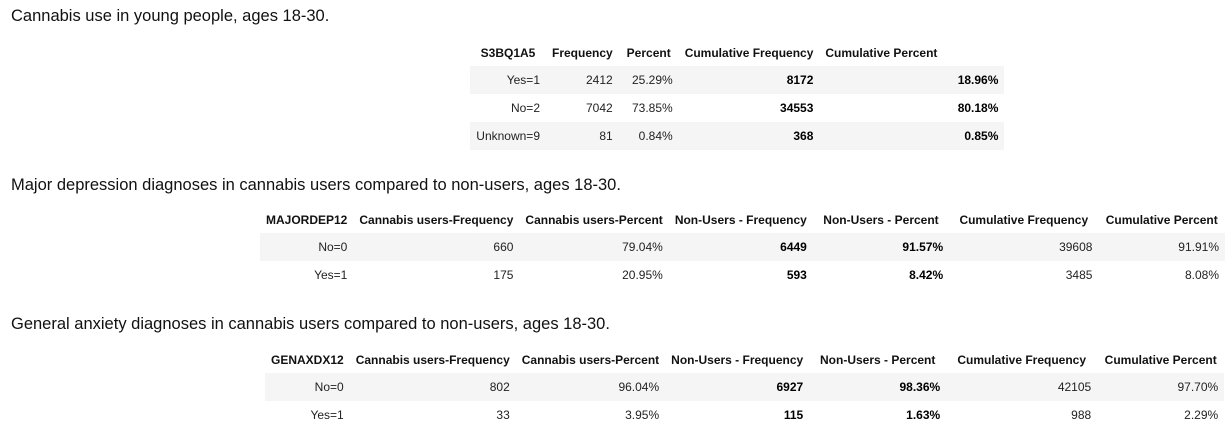  I want to click on table-cell: 2412, so click(582, 80).